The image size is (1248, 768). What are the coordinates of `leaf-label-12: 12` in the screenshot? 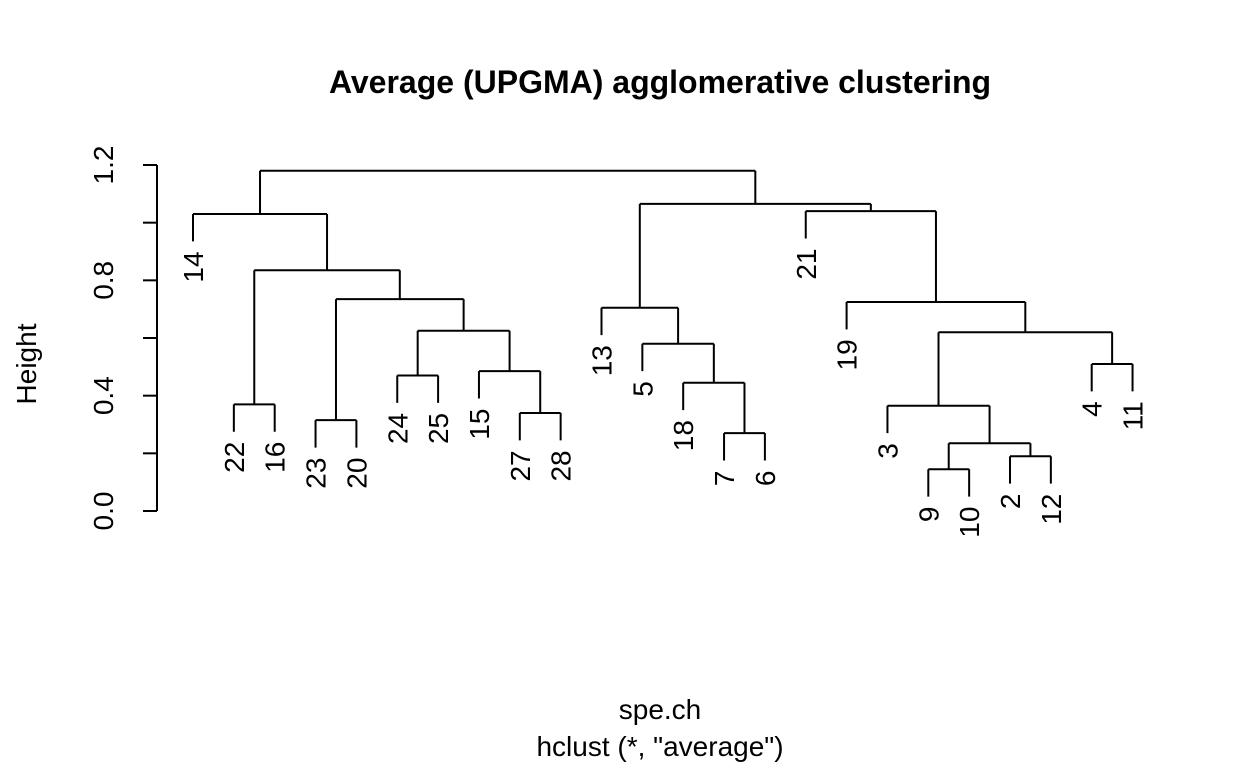 It's located at (1051, 509).